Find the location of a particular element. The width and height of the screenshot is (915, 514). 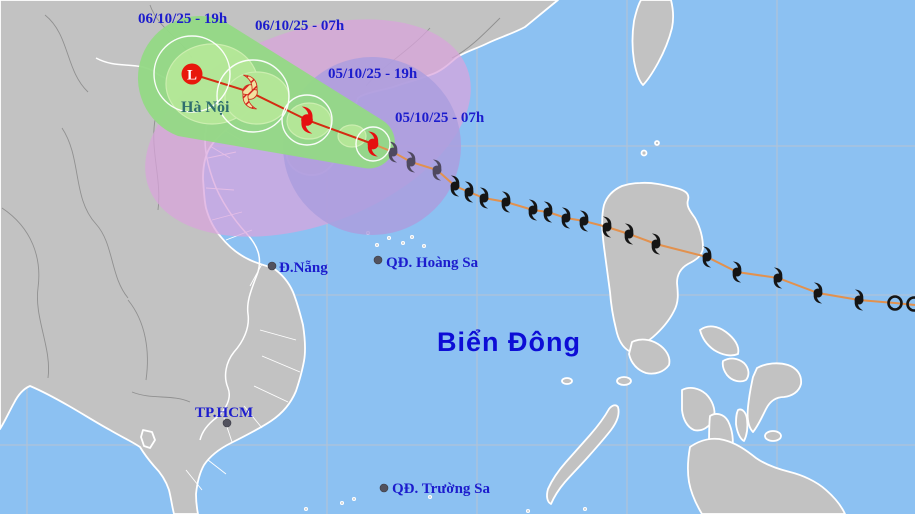

place-label-4: QĐ. Trường Sa is located at coordinates (441, 489).